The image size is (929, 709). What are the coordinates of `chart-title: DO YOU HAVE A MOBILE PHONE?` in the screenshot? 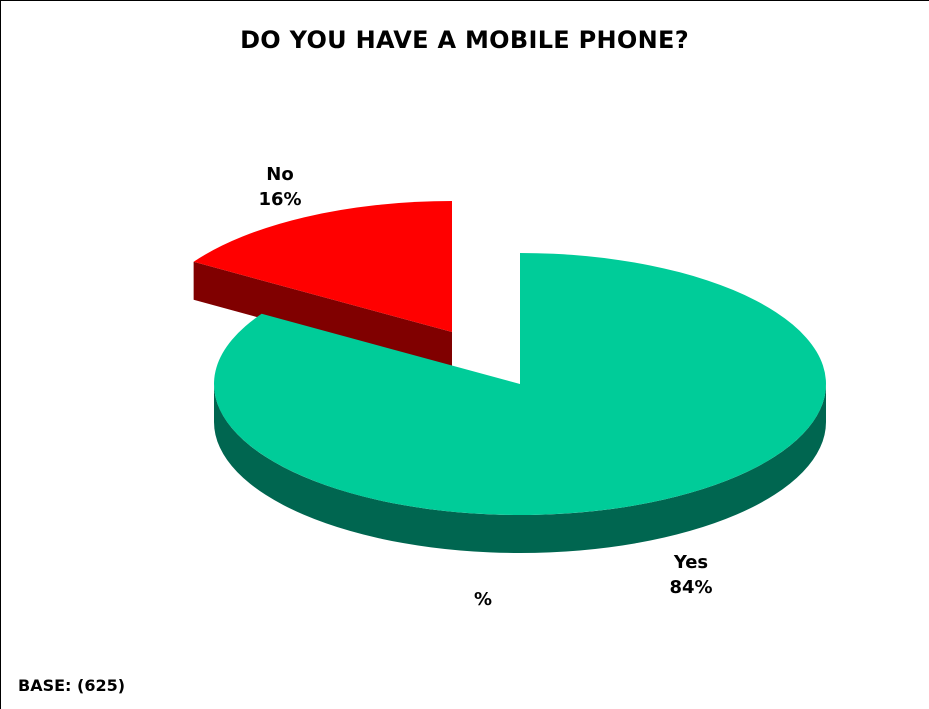 It's located at (464, 40).